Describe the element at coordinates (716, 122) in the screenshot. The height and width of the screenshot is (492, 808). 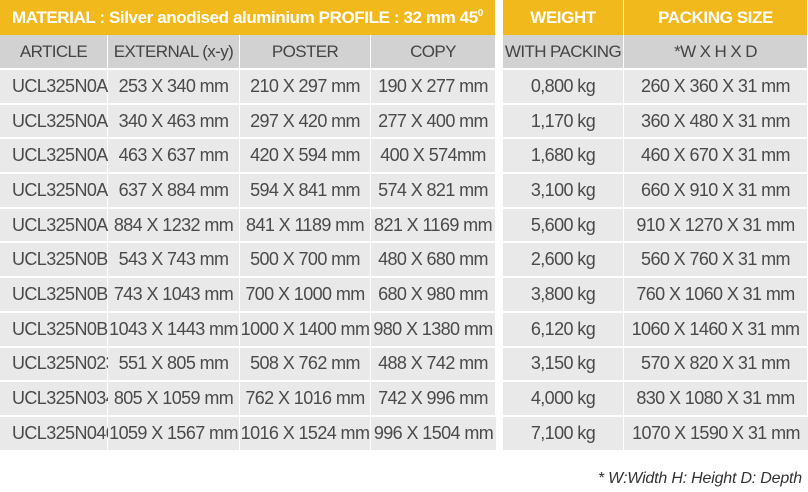
I see `packing-size-cell: 360 X 480 X 31 mm` at that location.